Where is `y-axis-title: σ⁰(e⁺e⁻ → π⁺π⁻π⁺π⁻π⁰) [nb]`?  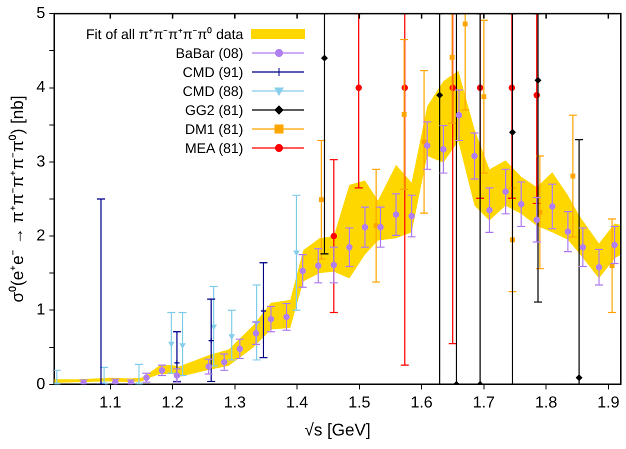
y-axis-title: σ⁰(e⁺e⁻ → π⁺π⁻π⁺π⁻π⁰) [nb] is located at coordinates (17, 199).